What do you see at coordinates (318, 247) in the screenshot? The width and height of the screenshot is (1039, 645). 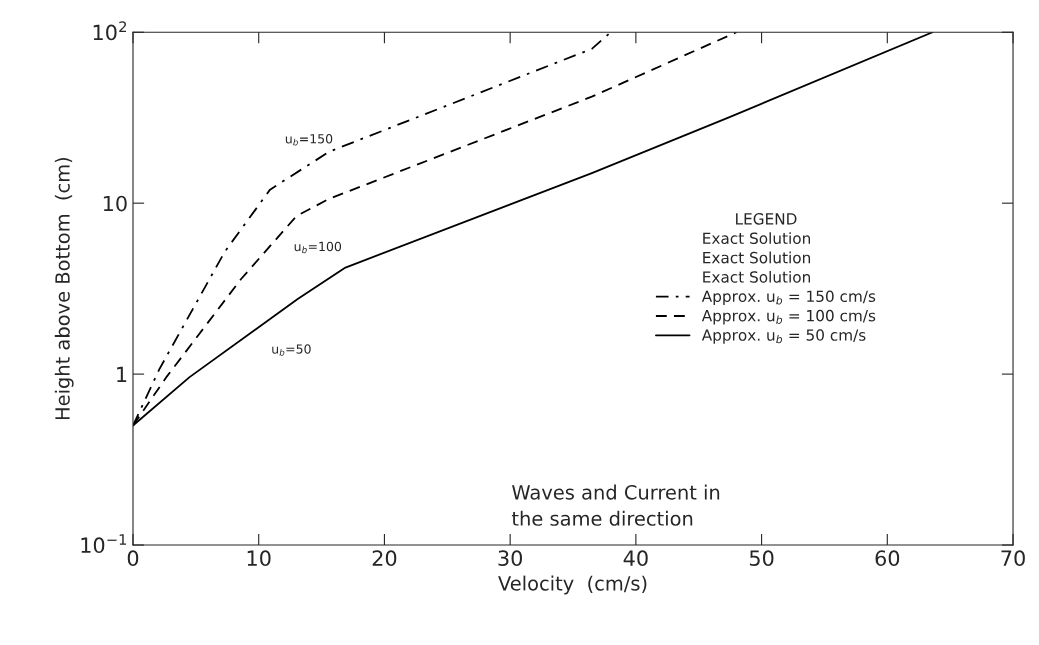 I see `annotation: u$_{b}$=100` at bounding box center [318, 247].